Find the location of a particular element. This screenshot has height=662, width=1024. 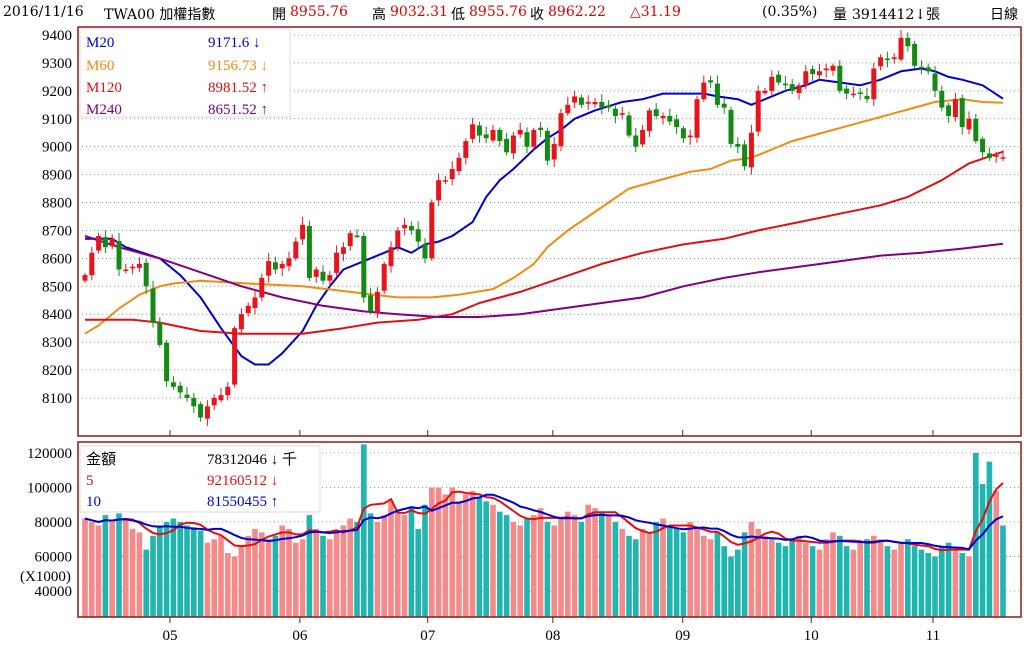

legend-ma5-value: 92160512 ↓ is located at coordinates (242, 481).